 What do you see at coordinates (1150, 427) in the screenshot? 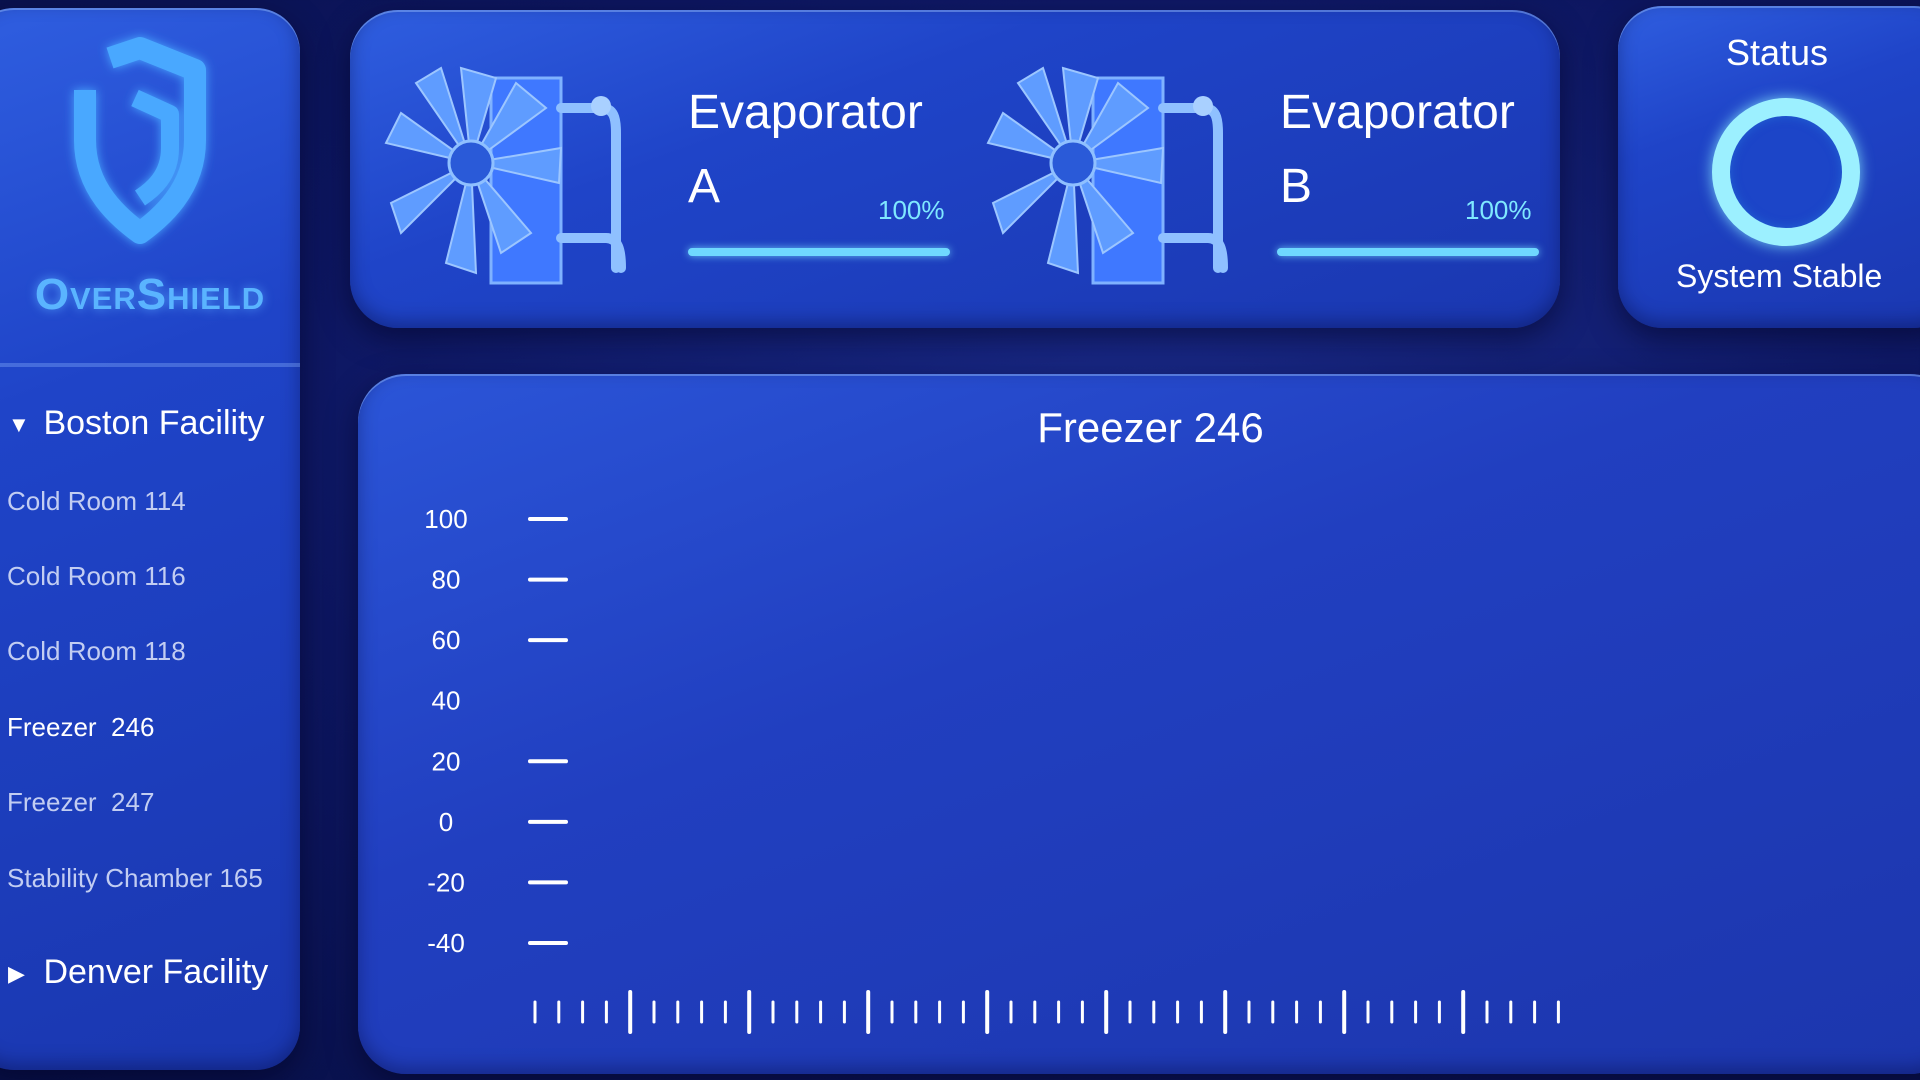
I see `chart-title: Freezer 246` at bounding box center [1150, 427].